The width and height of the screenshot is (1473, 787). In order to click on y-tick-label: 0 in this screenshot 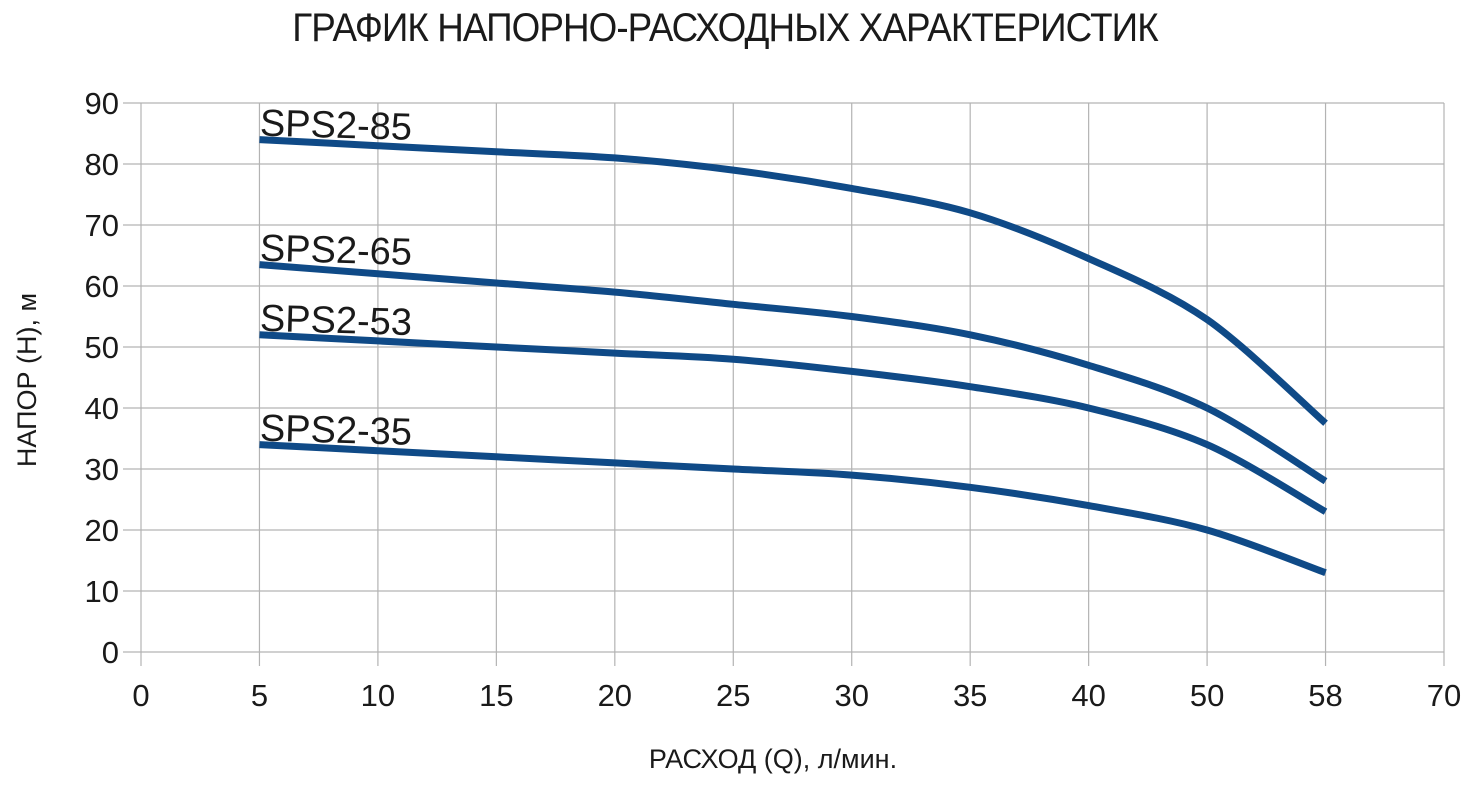, I will do `click(110, 652)`.